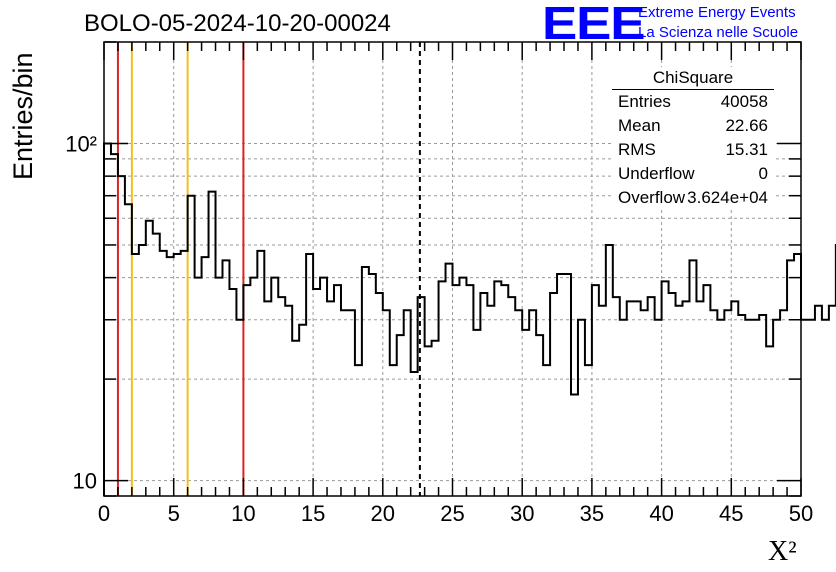  Describe the element at coordinates (661, 513) in the screenshot. I see `x-tick-label: 40` at that location.